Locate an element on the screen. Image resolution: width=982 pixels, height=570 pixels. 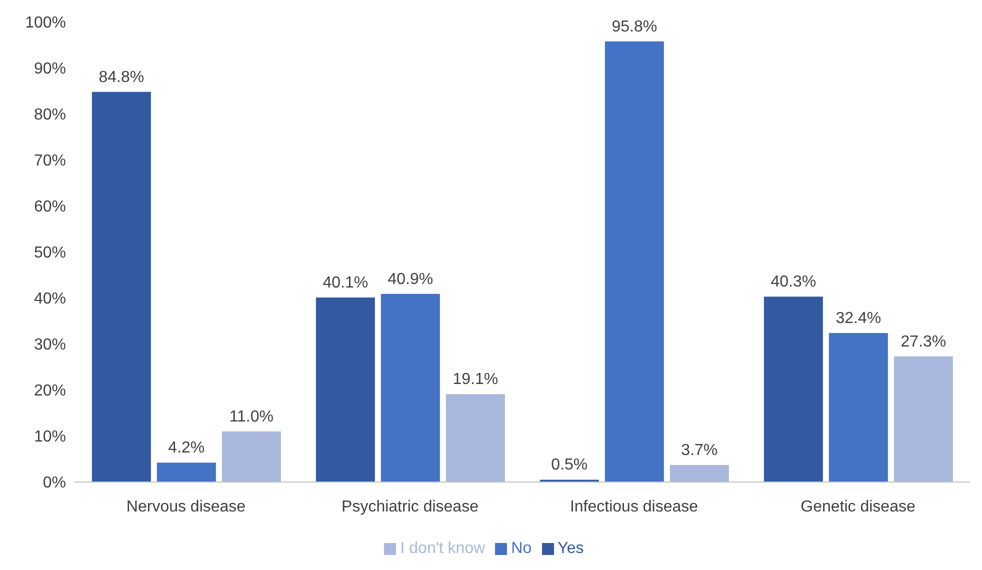
y-tick-label: 10% is located at coordinates (50, 437).